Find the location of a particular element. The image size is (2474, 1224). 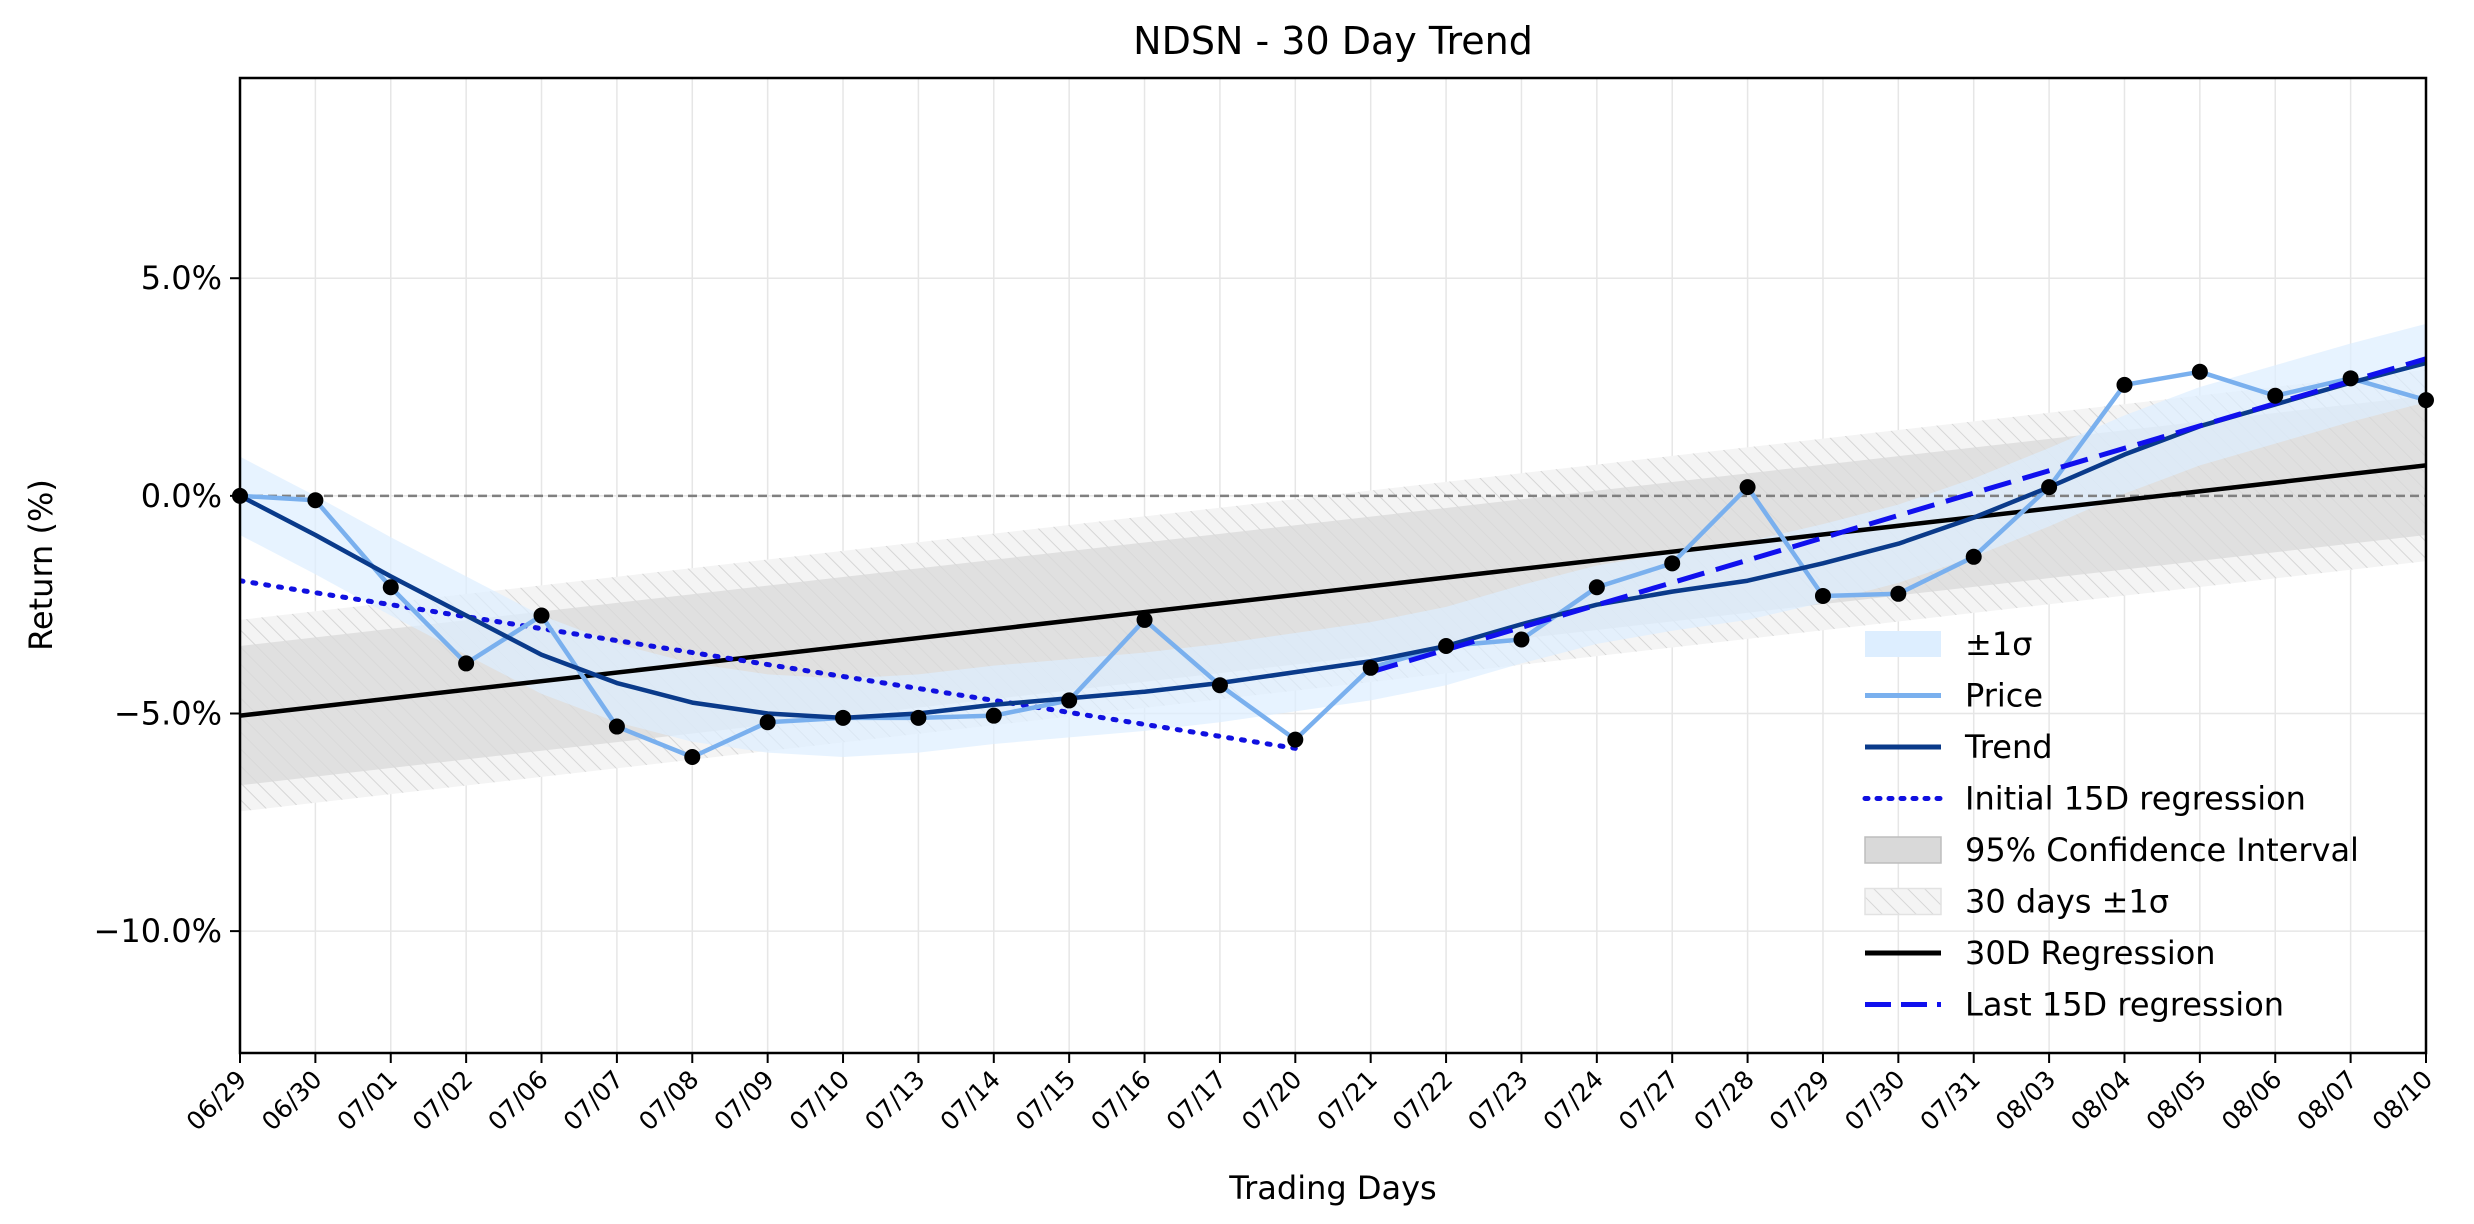

x-tick-label: 07/08 is located at coordinates (668, 1100).